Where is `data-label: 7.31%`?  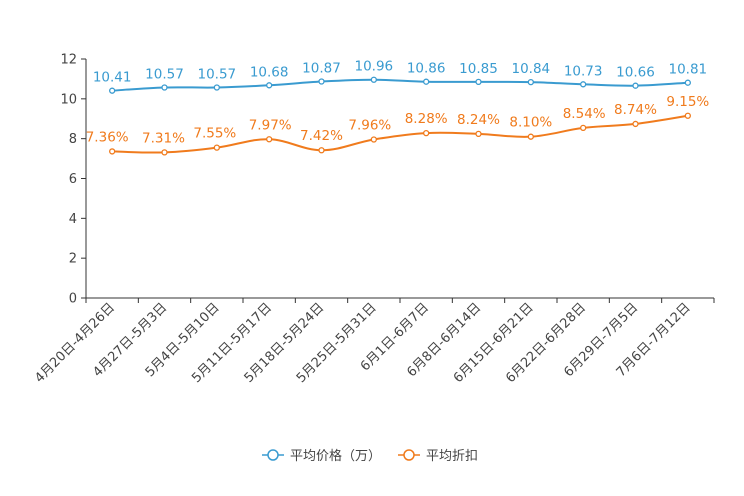
data-label: 7.31% is located at coordinates (163, 138).